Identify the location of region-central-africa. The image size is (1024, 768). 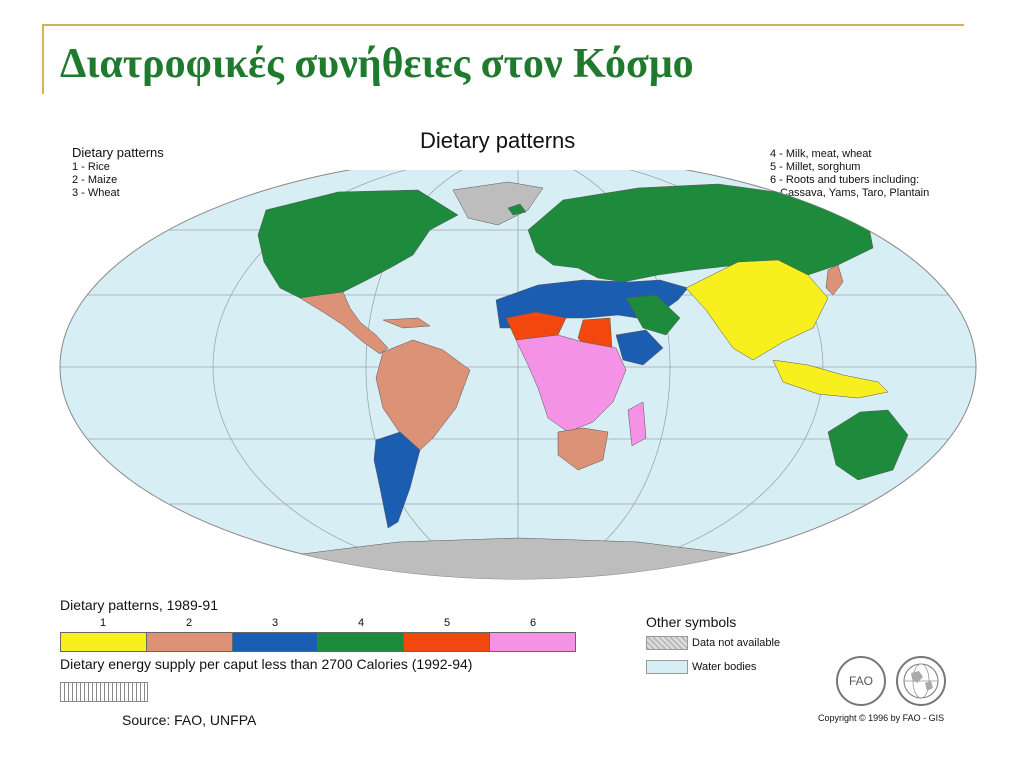
(571, 383).